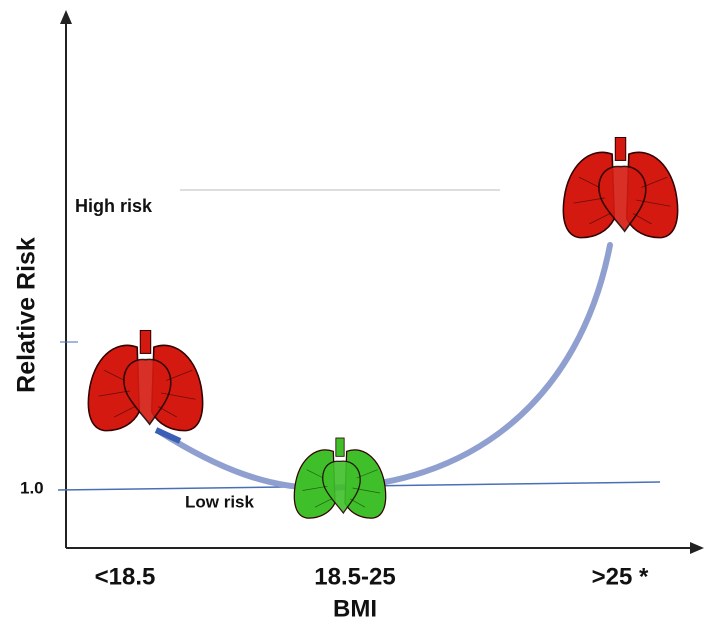 The image size is (704, 623). Describe the element at coordinates (354, 576) in the screenshot. I see `x-category: 18.5-25` at that location.